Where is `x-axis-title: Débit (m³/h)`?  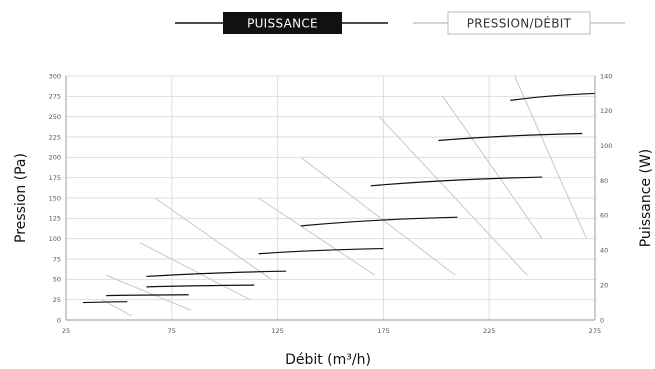
x-axis-title: Débit (m³/h) is located at coordinates (328, 360).